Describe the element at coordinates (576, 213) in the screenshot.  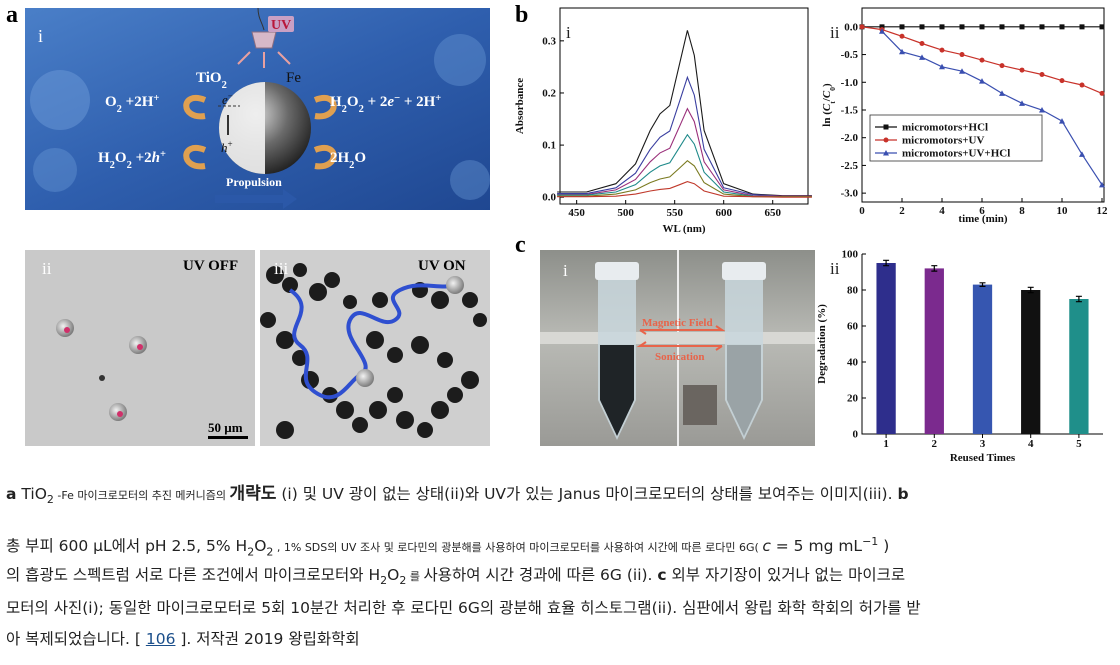
I see `x-tick-label: 450` at that location.